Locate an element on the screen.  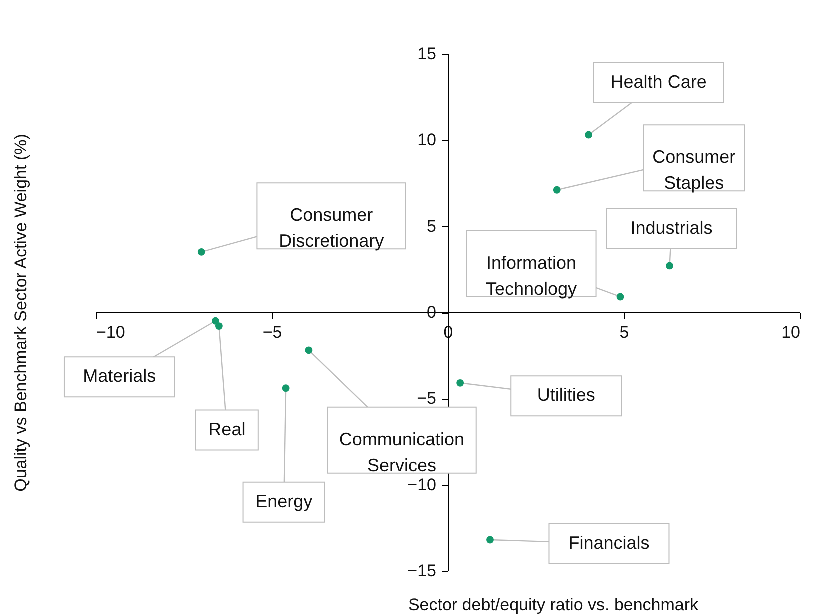
y-tick-label: −5 is located at coordinates (426, 398).